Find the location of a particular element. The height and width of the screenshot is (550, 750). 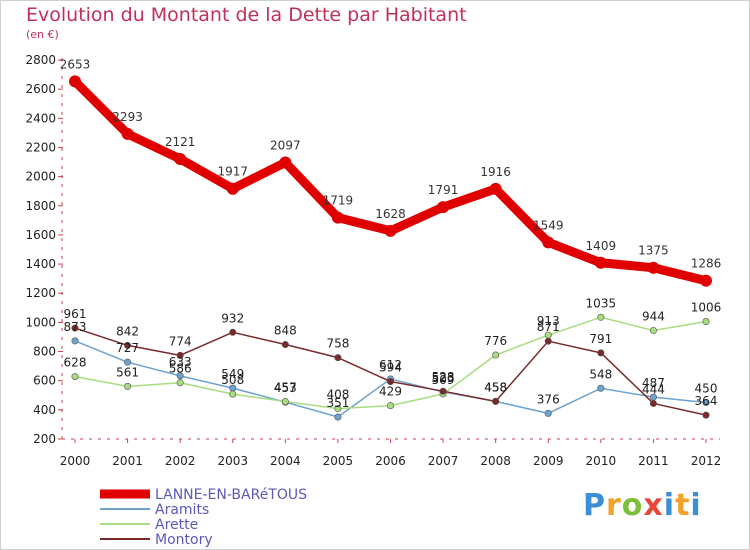

data-label: 727 is located at coordinates (127, 348).